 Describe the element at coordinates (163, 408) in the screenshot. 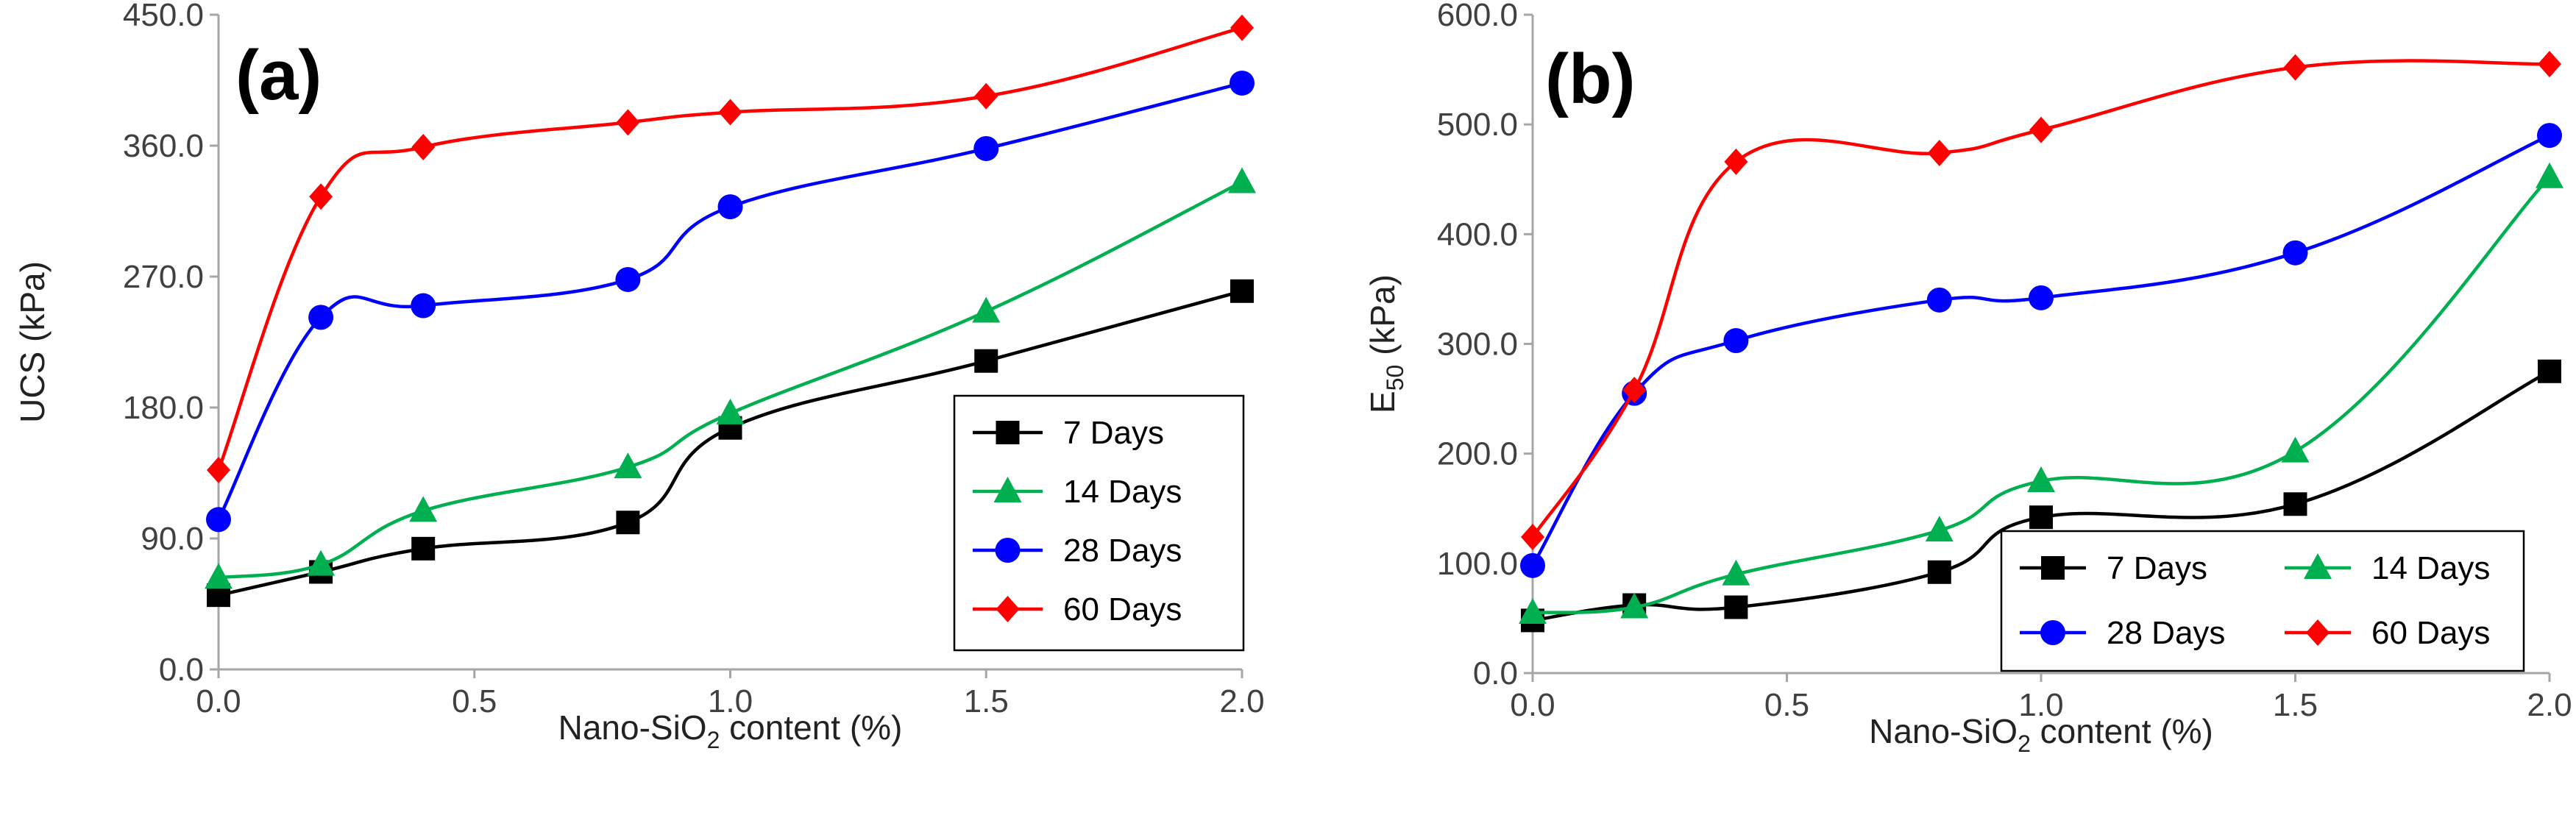

I see `y-tick-label: 180.0` at that location.